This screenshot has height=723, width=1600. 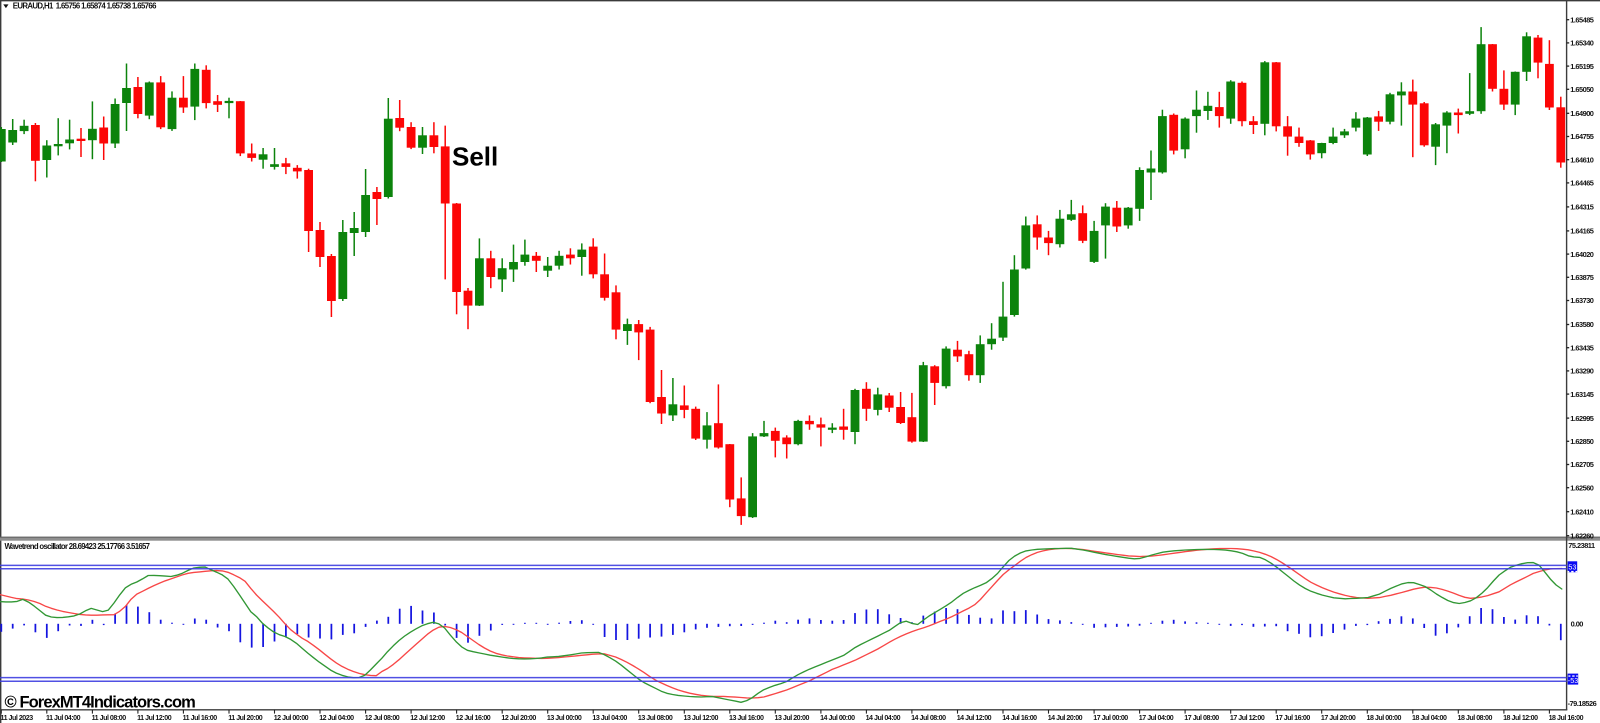 I want to click on svg-text: 1.63875, so click(x=1581, y=277).